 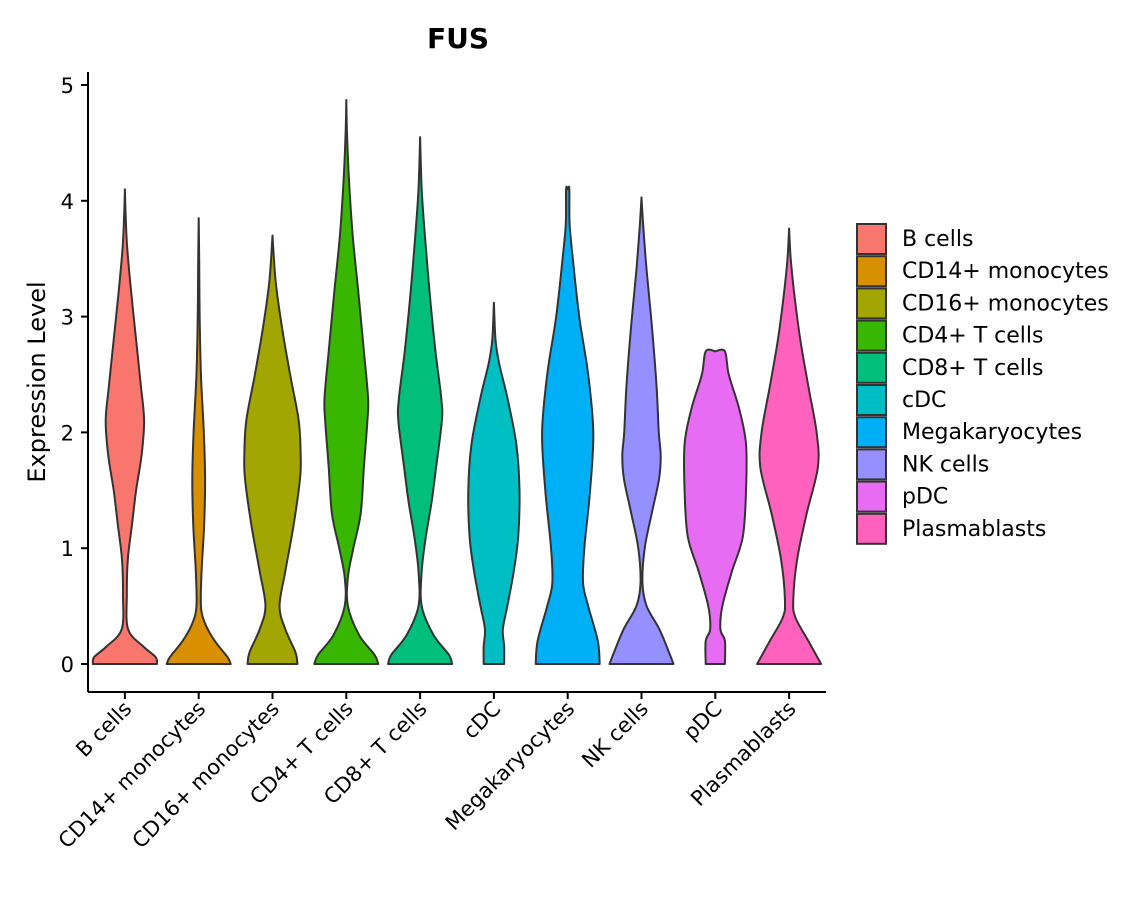 What do you see at coordinates (567, 425) in the screenshot?
I see `violin-megakaryocytes` at bounding box center [567, 425].